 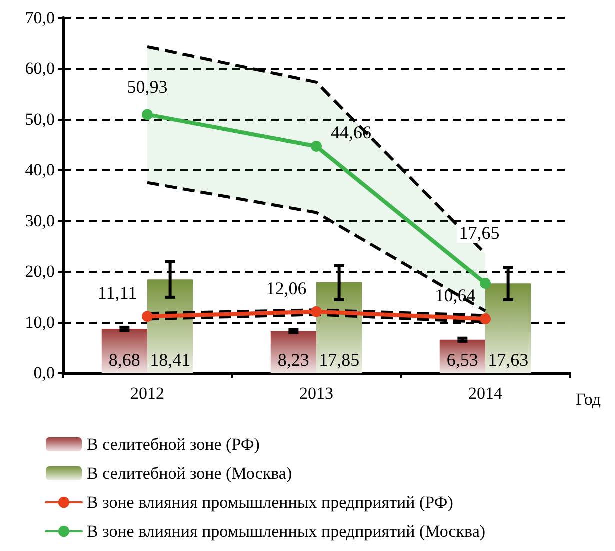 What do you see at coordinates (40, 170) in the screenshot?
I see `y-tick-label: 40,0` at bounding box center [40, 170].